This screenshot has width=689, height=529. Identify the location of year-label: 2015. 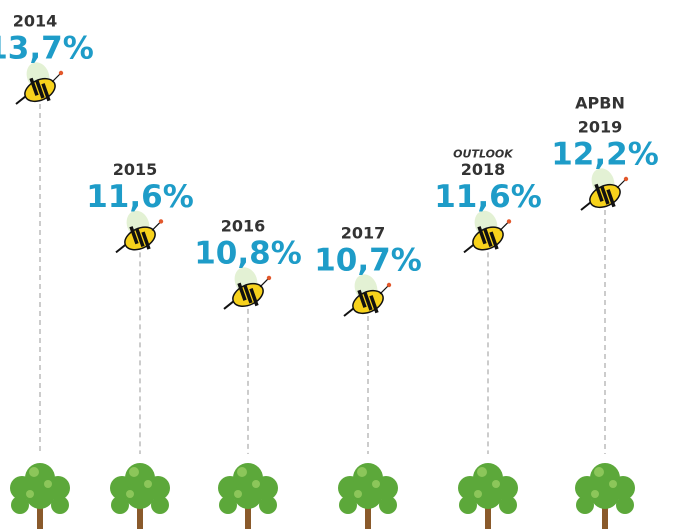
(135, 169).